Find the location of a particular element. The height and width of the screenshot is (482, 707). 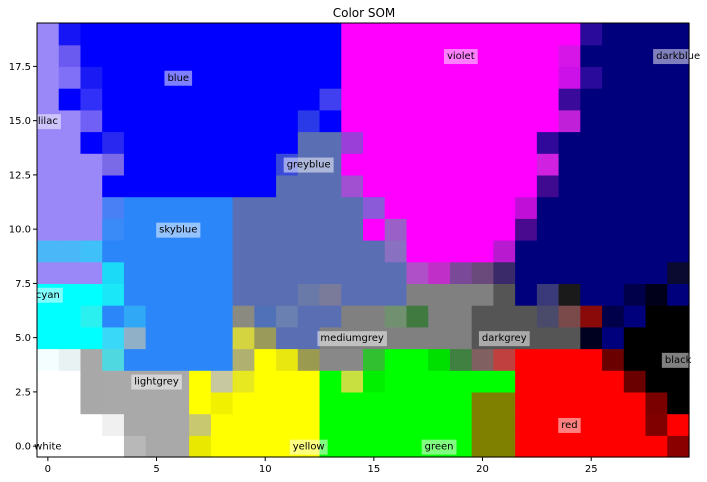

x-tick-label: 0 is located at coordinates (48, 469).